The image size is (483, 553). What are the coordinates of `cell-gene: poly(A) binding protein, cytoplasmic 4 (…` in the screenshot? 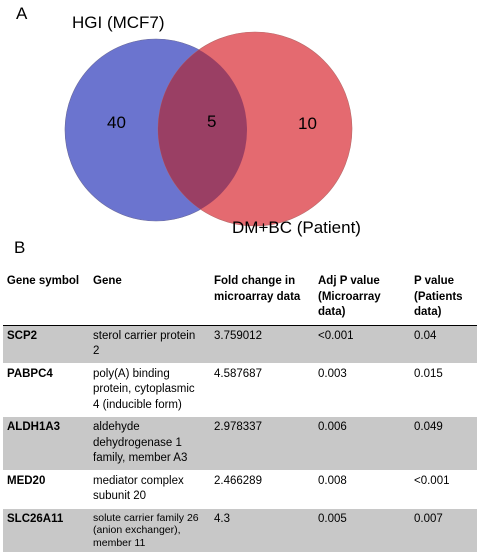 It's located at (144, 389).